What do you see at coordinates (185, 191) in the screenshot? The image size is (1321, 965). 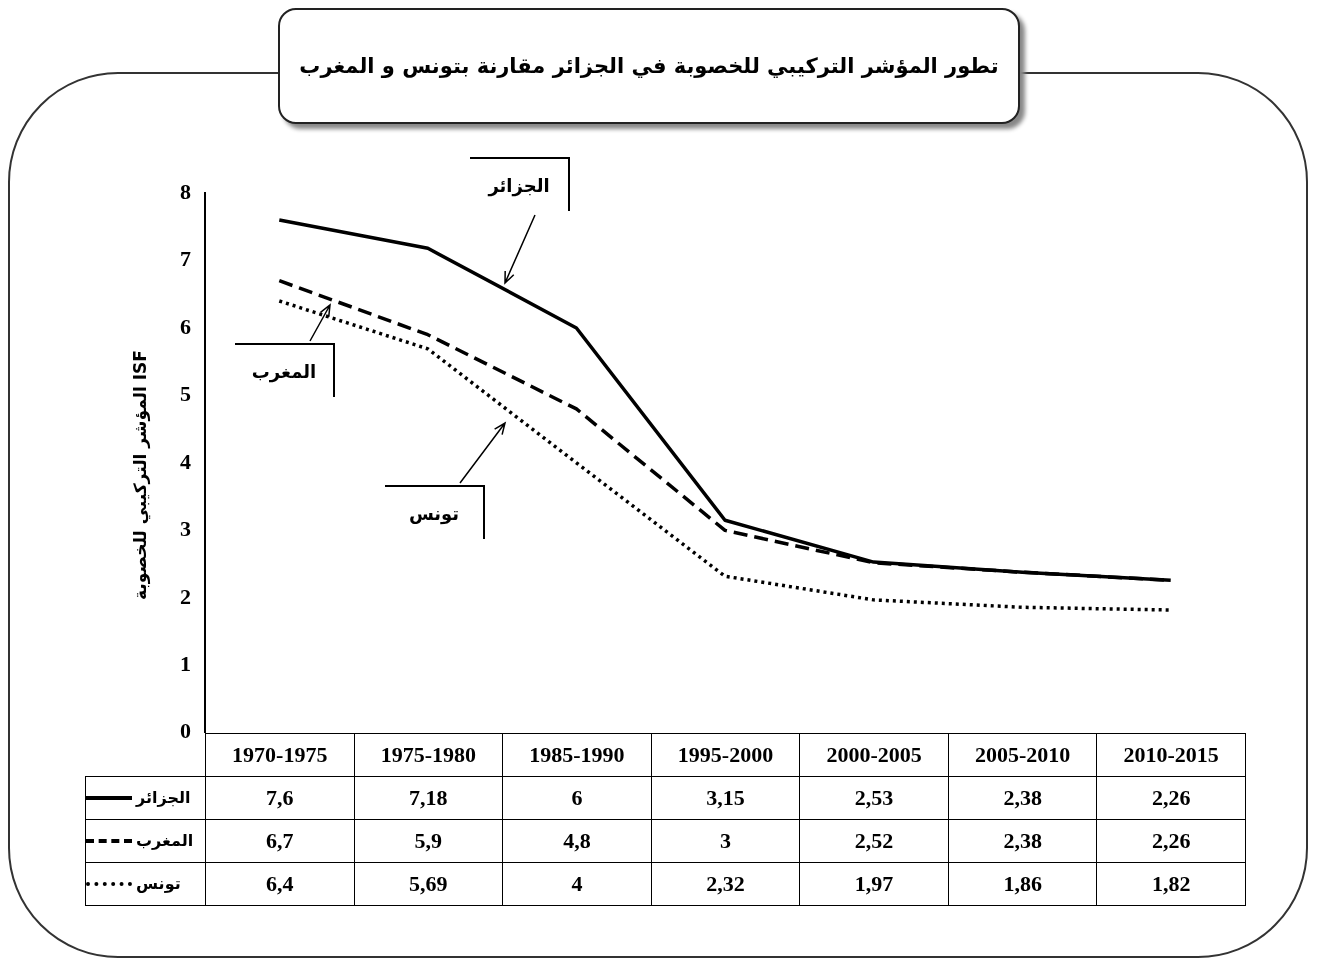 I see `y-tick-label: 8` at bounding box center [185, 191].